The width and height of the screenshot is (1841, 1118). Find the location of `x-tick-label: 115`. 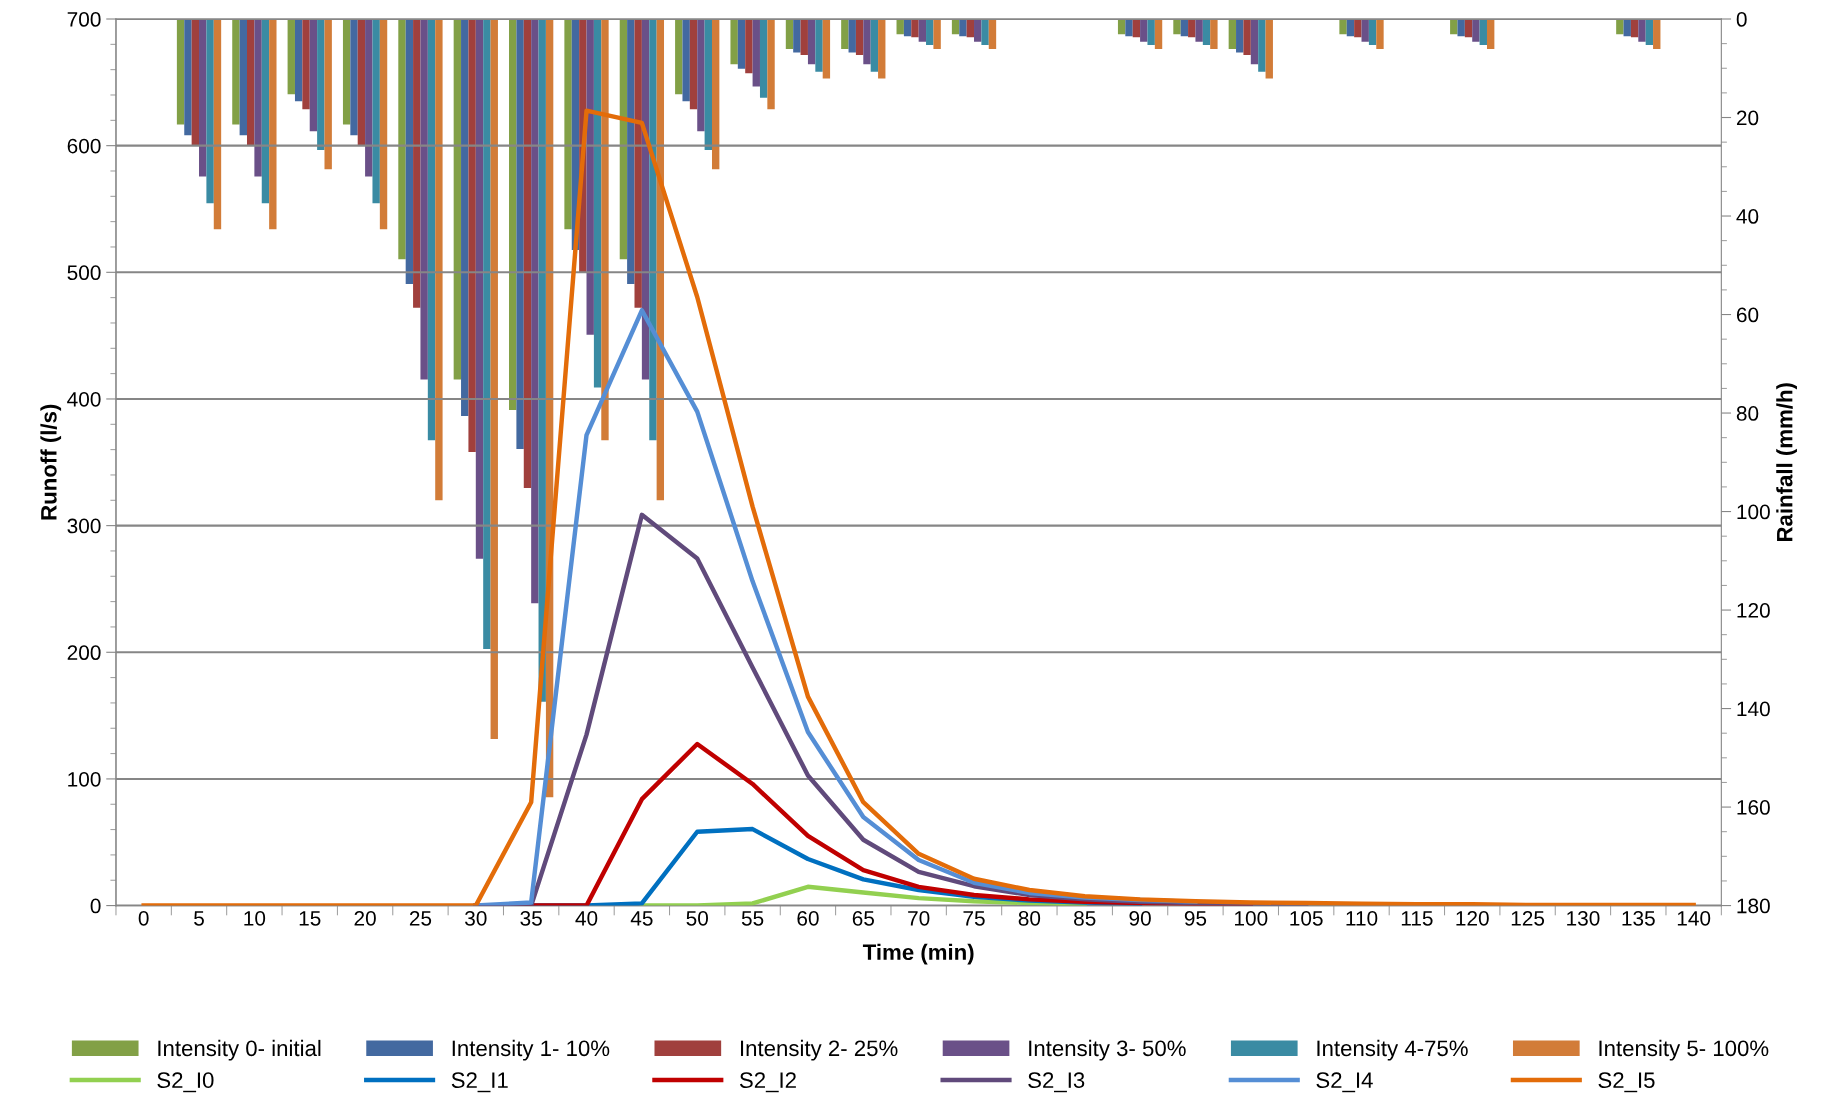

x-tick-label: 115 is located at coordinates (1417, 918).